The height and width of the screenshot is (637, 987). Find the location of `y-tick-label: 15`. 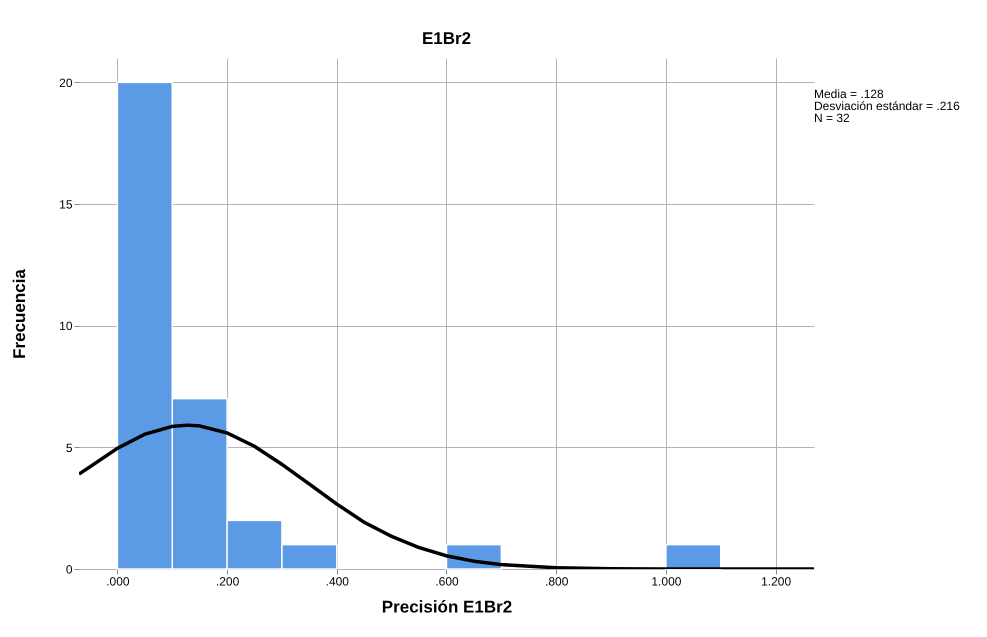

y-tick-label: 15 is located at coordinates (66, 205).